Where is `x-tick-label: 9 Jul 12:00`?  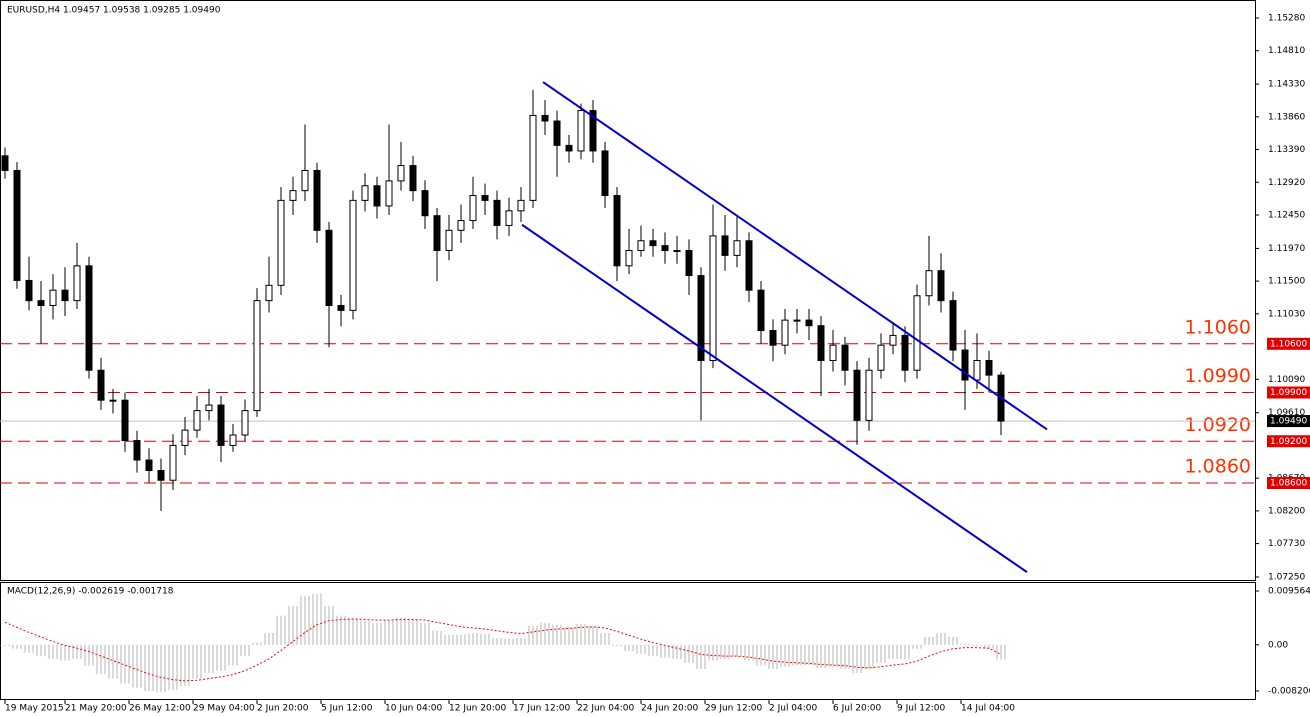
x-tick-label: 9 Jul 12:00 is located at coordinates (921, 709).